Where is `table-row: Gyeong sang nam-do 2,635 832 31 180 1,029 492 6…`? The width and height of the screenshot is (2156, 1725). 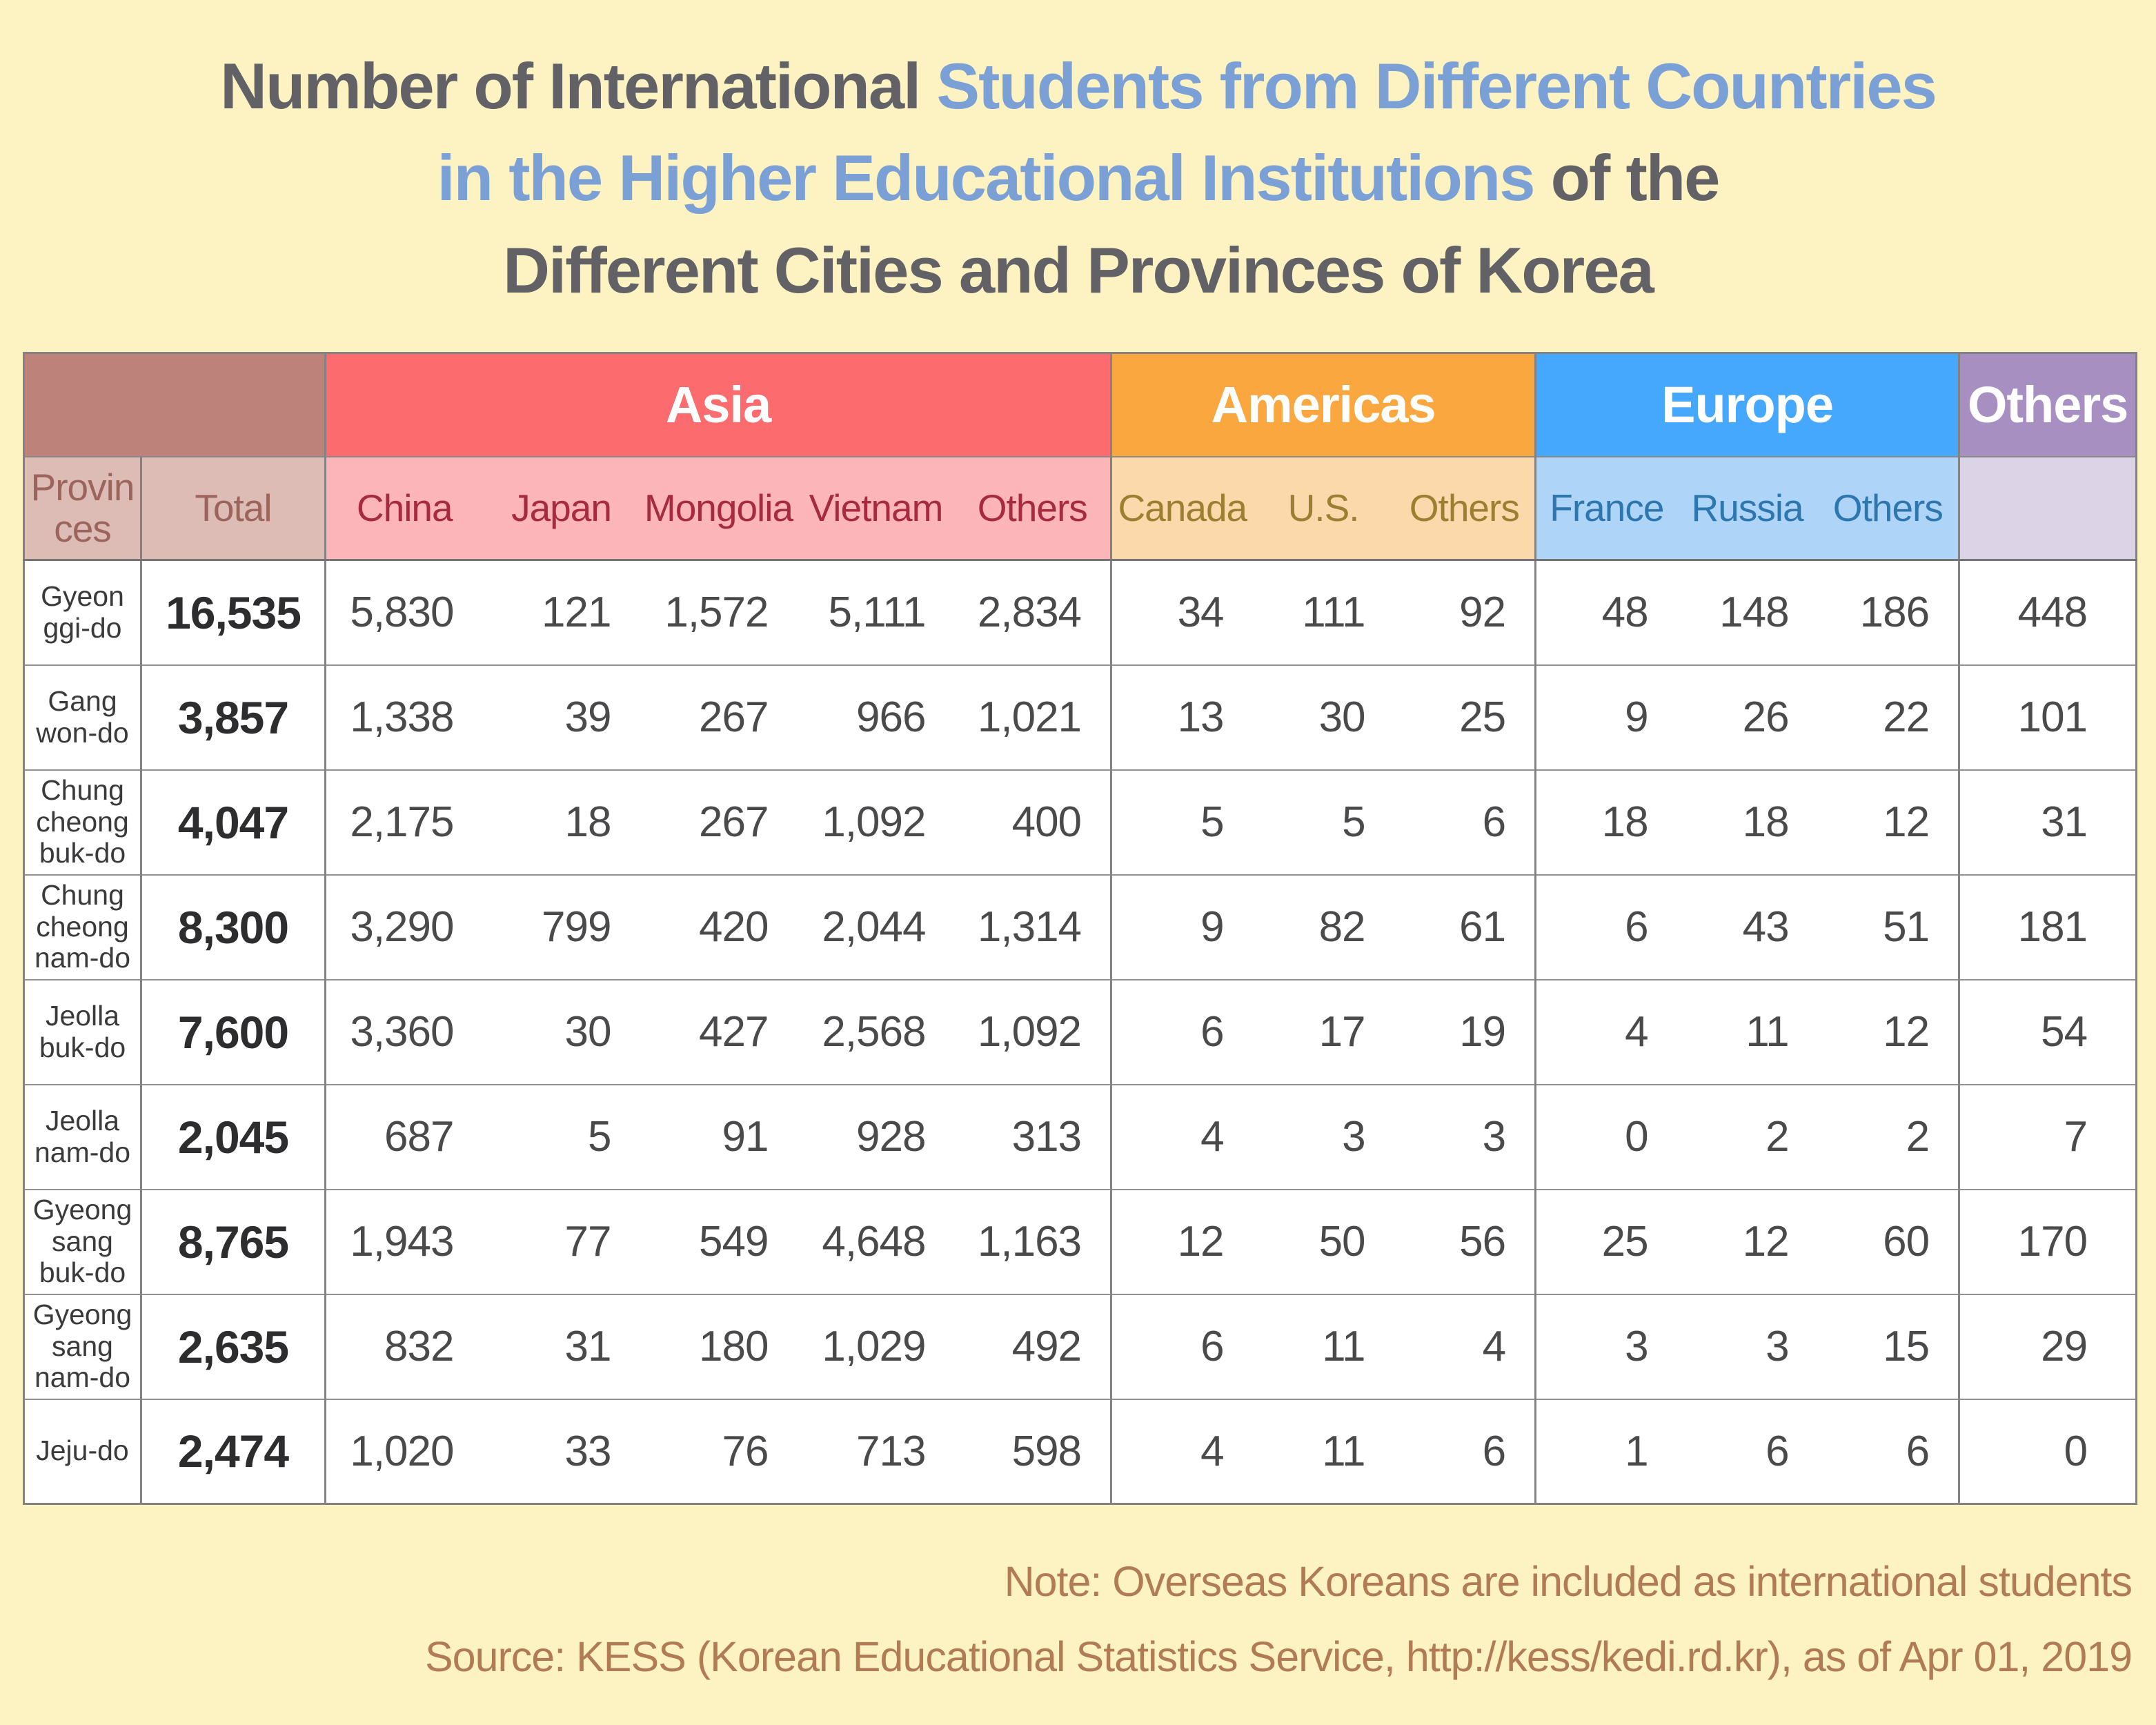
table-row: Gyeong sang nam-do 2,635 832 31 180 1,029 492 6… is located at coordinates (1080, 1347).